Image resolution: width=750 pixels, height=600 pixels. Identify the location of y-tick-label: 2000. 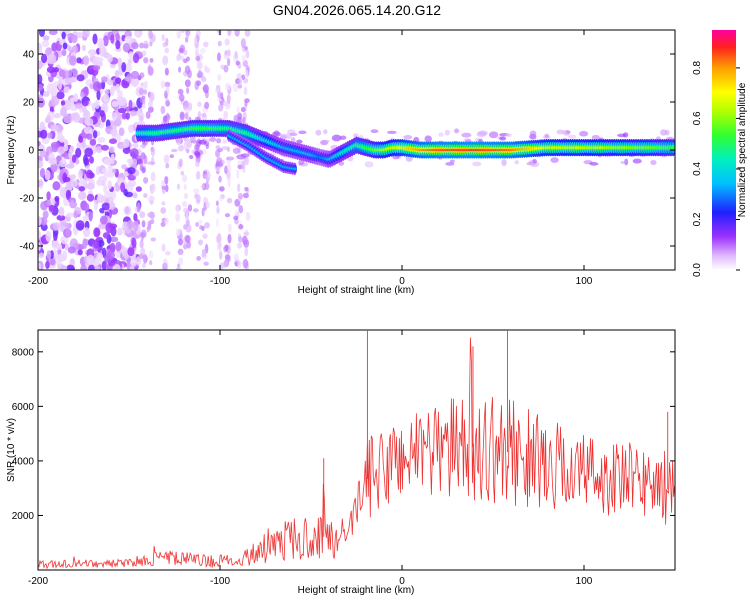
(23, 516).